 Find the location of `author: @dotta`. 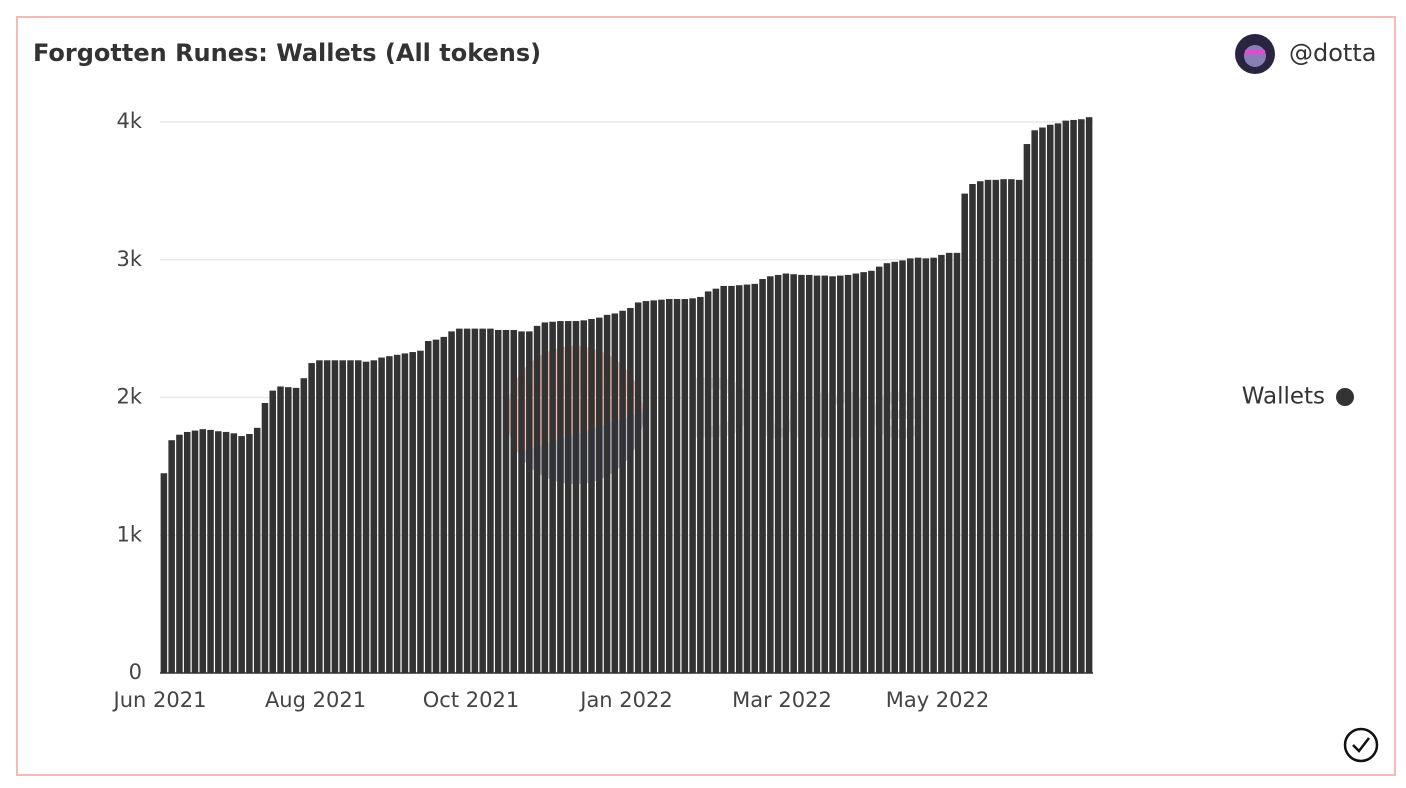

author: @dotta is located at coordinates (1332, 53).